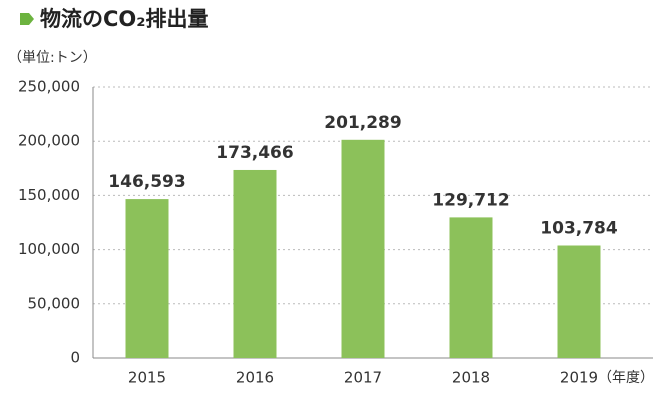 The image size is (670, 400). I want to click on y-tick-label: 50,000, so click(54, 303).